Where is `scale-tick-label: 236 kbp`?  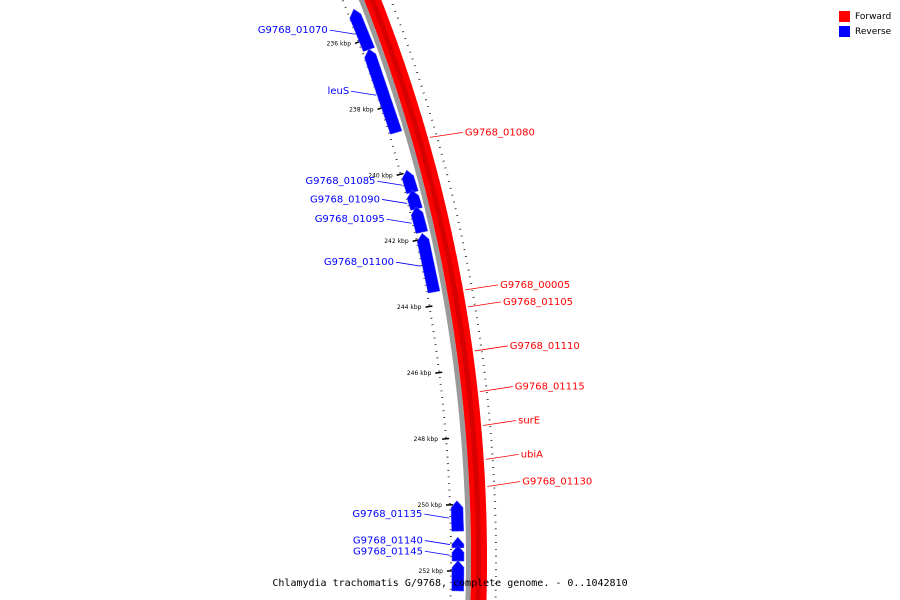
scale-tick-label: 236 kbp is located at coordinates (339, 43).